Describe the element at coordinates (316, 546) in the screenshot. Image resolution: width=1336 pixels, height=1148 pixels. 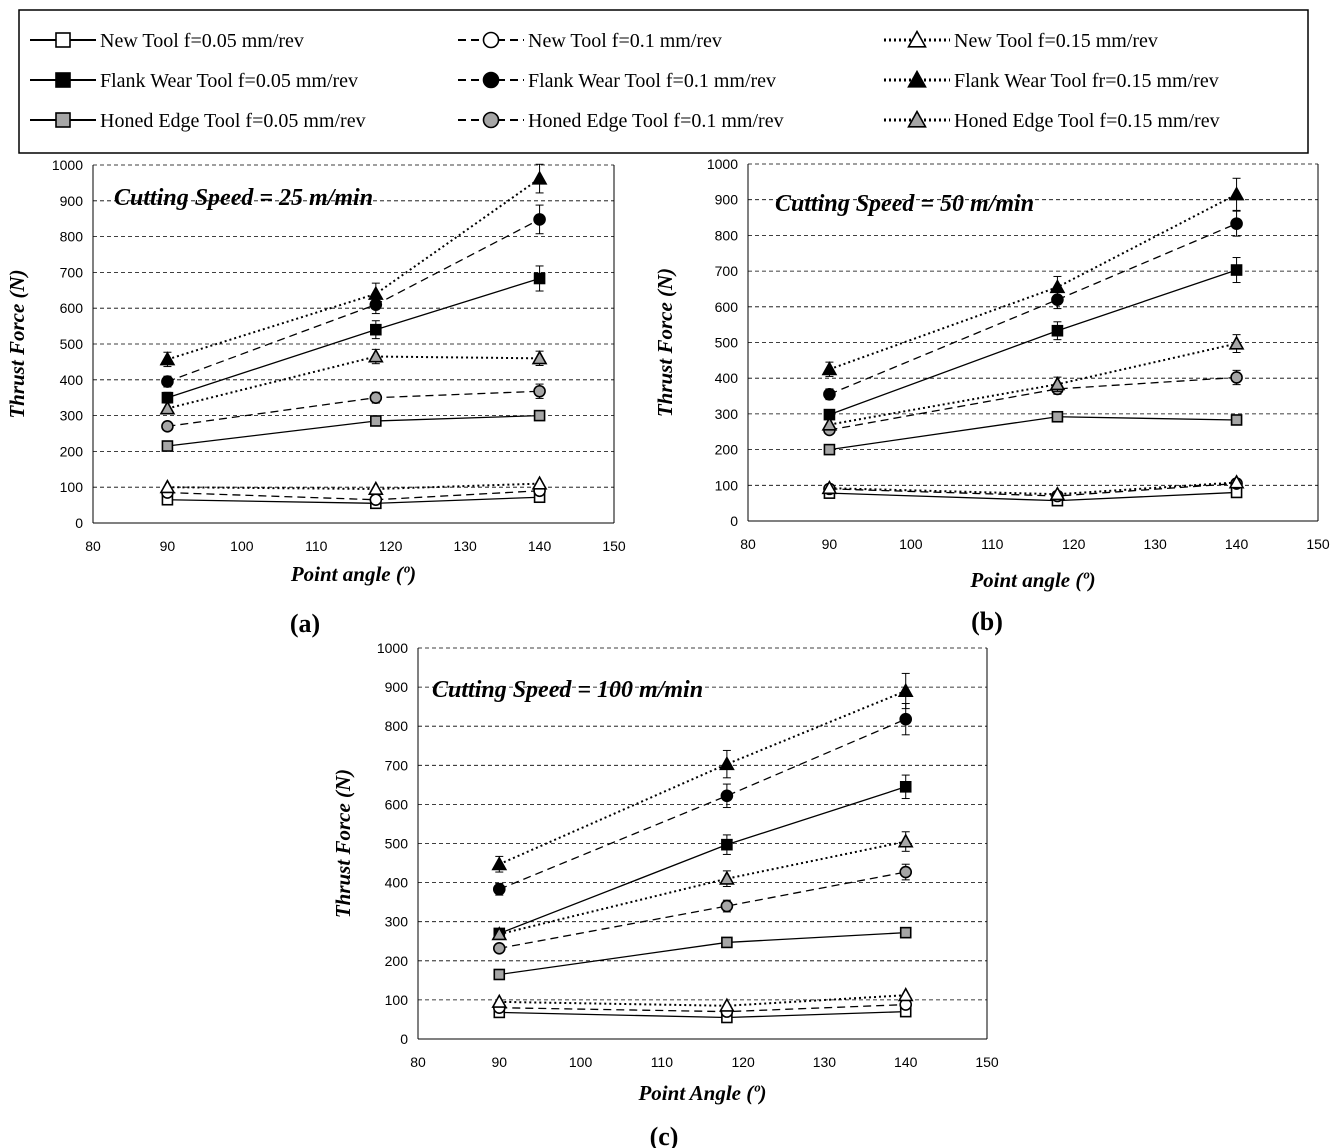
I see `x-tick-label: 110` at that location.